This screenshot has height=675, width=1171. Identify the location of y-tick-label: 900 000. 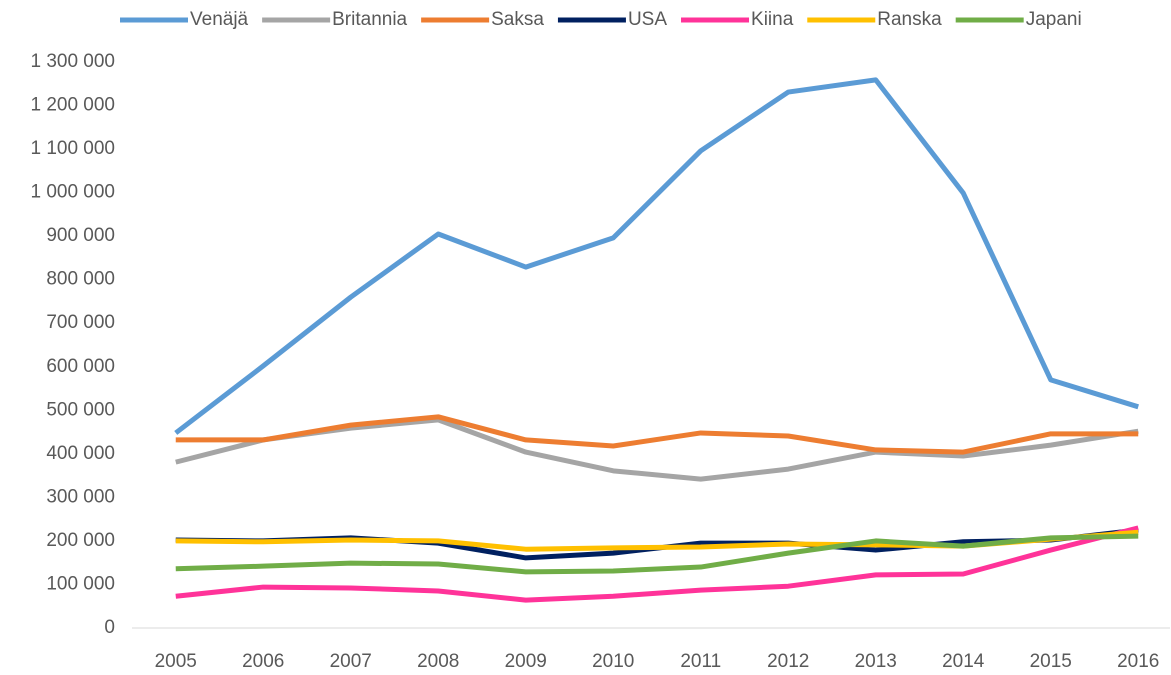
(80, 235).